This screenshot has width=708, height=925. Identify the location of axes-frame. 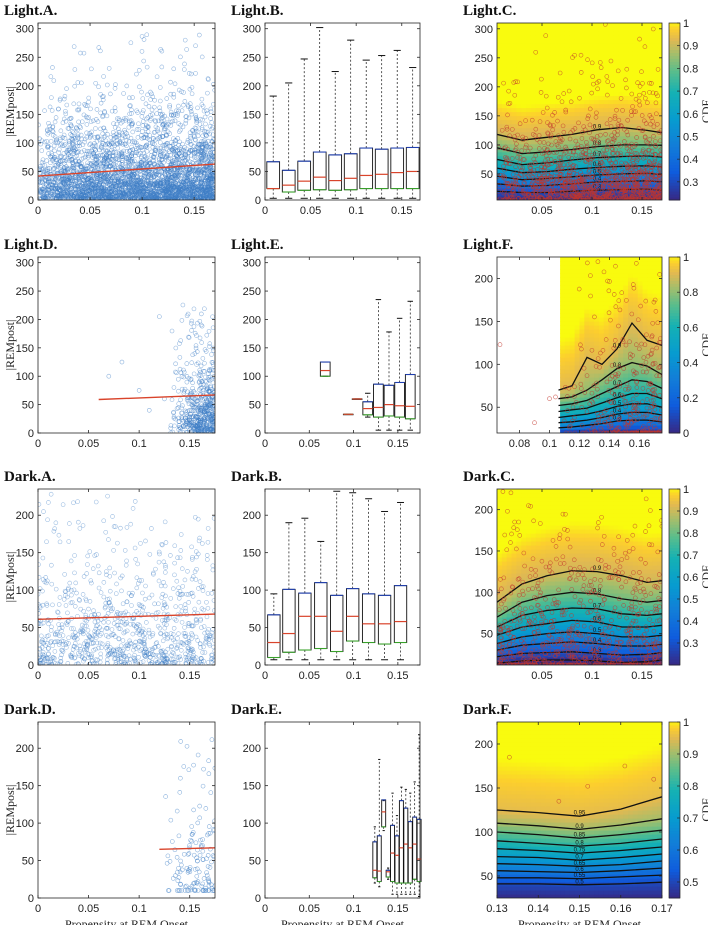
(342, 111).